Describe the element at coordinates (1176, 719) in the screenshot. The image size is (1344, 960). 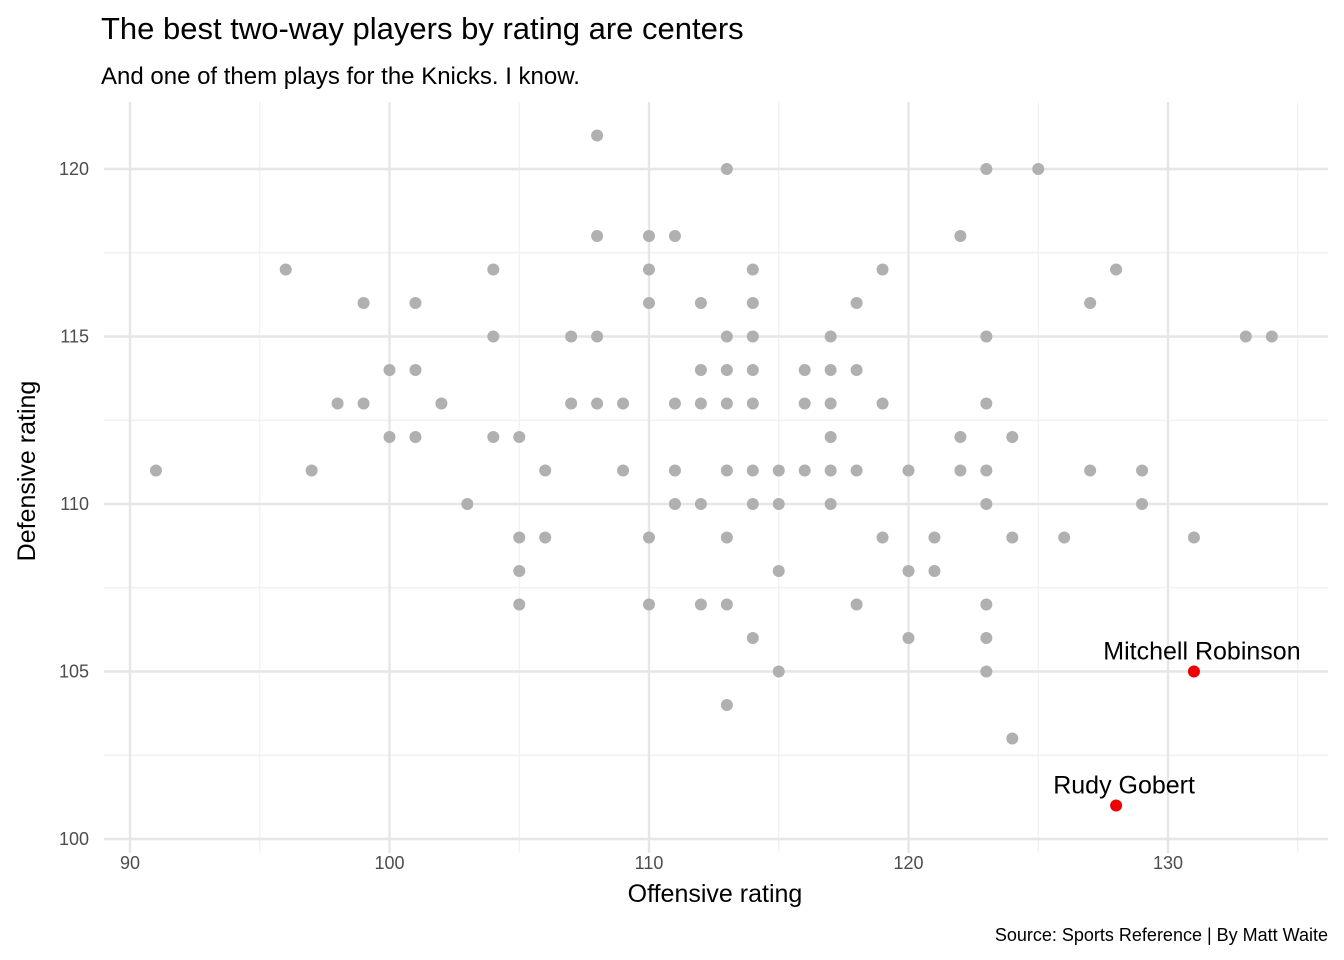
I see `annotations: Mitchell Robinson Rudy Gobert` at that location.